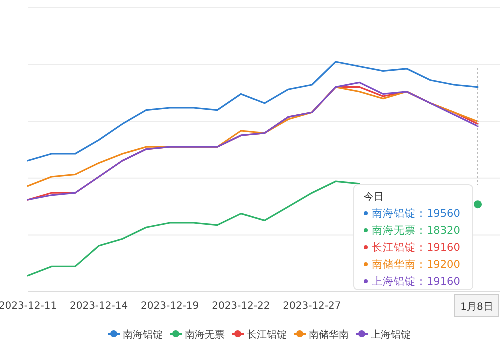 Image resolution: width=500 pixels, height=347 pixels. Describe the element at coordinates (329, 335) in the screenshot. I see `legend-label: 南储华南` at that location.